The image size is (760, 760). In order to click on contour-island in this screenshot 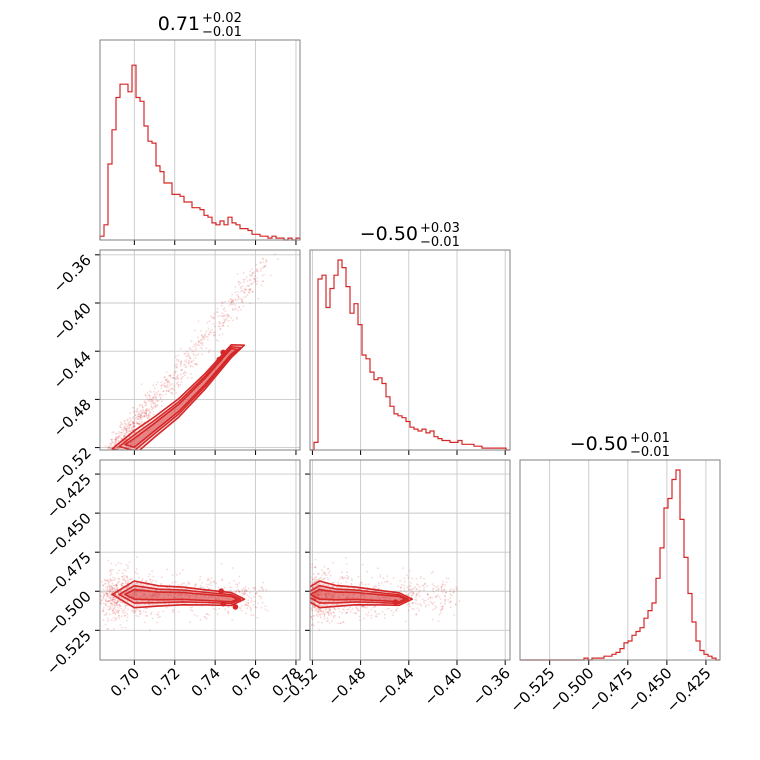, I will do `click(235, 607)`.